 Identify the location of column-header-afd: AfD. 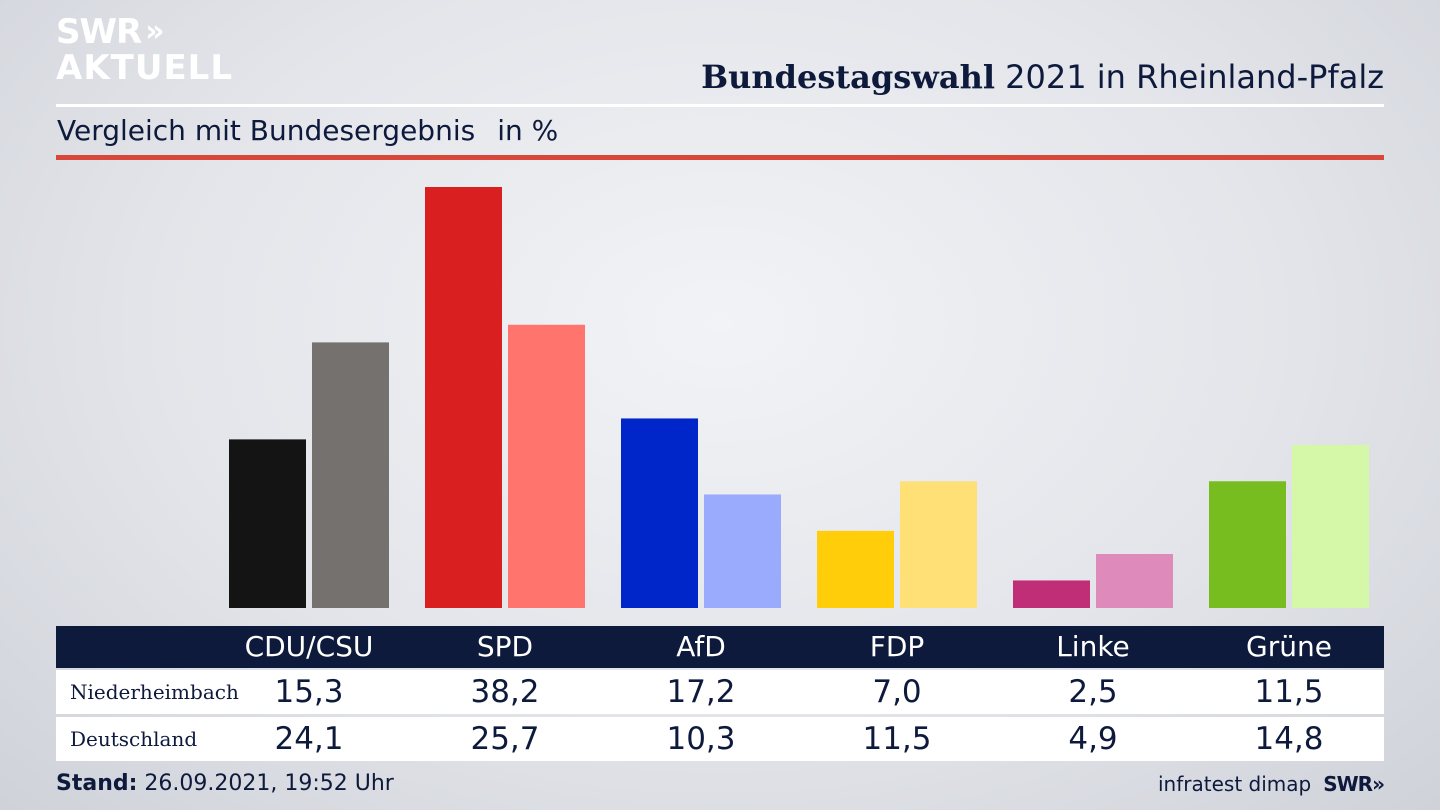
(701, 646).